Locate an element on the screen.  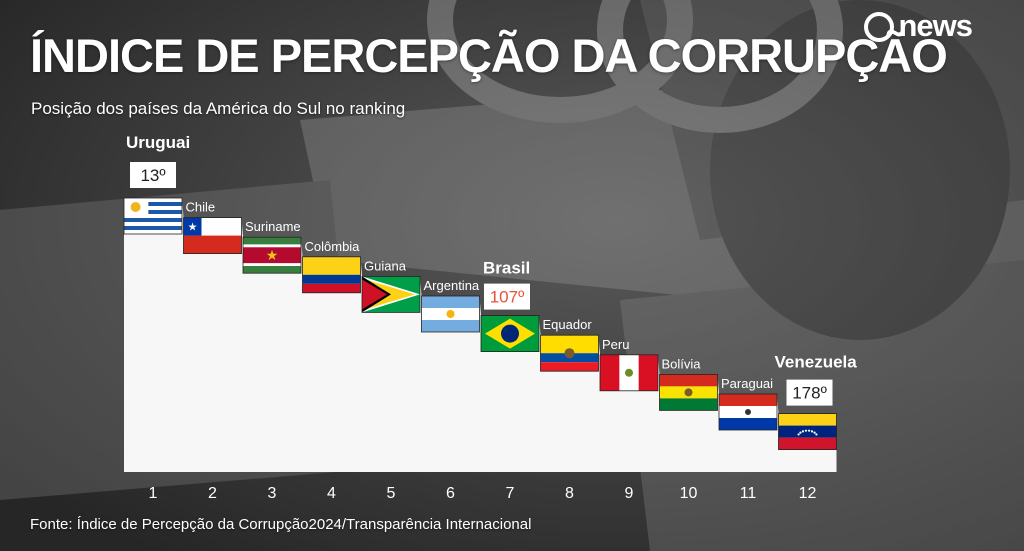
guyana-flag-icon is located at coordinates (391, 294).